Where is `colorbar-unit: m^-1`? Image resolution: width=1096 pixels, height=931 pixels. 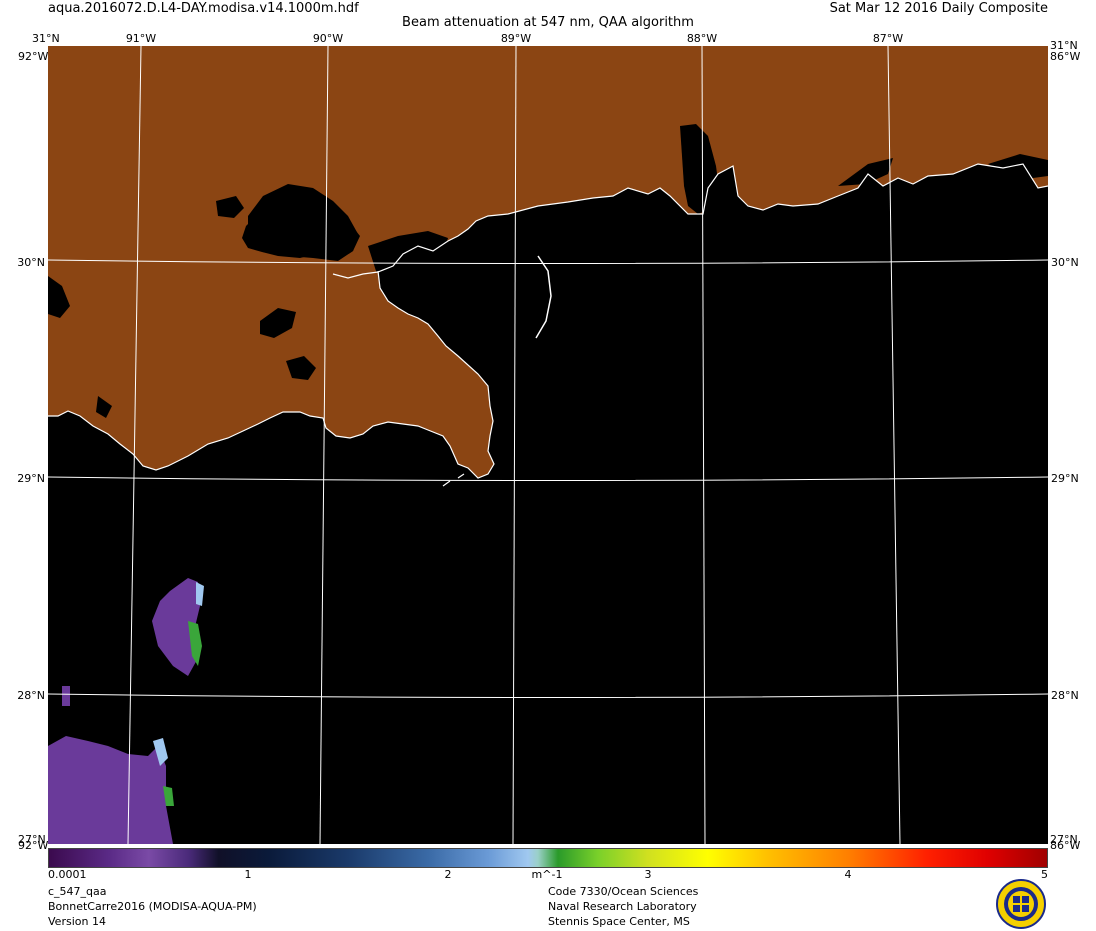
colorbar-unit: m^-1 is located at coordinates (547, 874).